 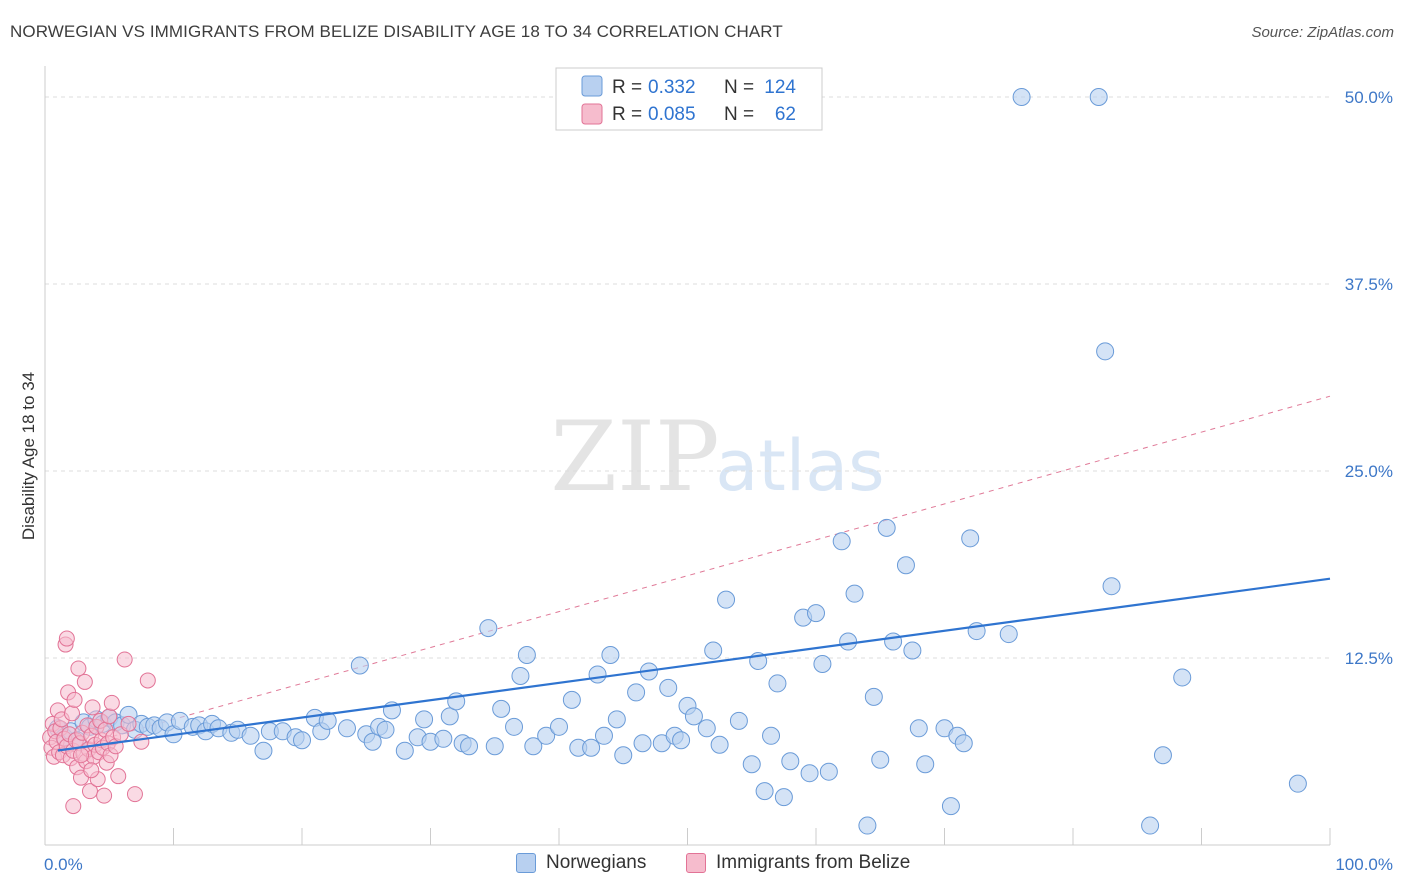 I want to click on legend-item-immigrants-from-belize: Immigrants from Belize, so click(x=798, y=863).